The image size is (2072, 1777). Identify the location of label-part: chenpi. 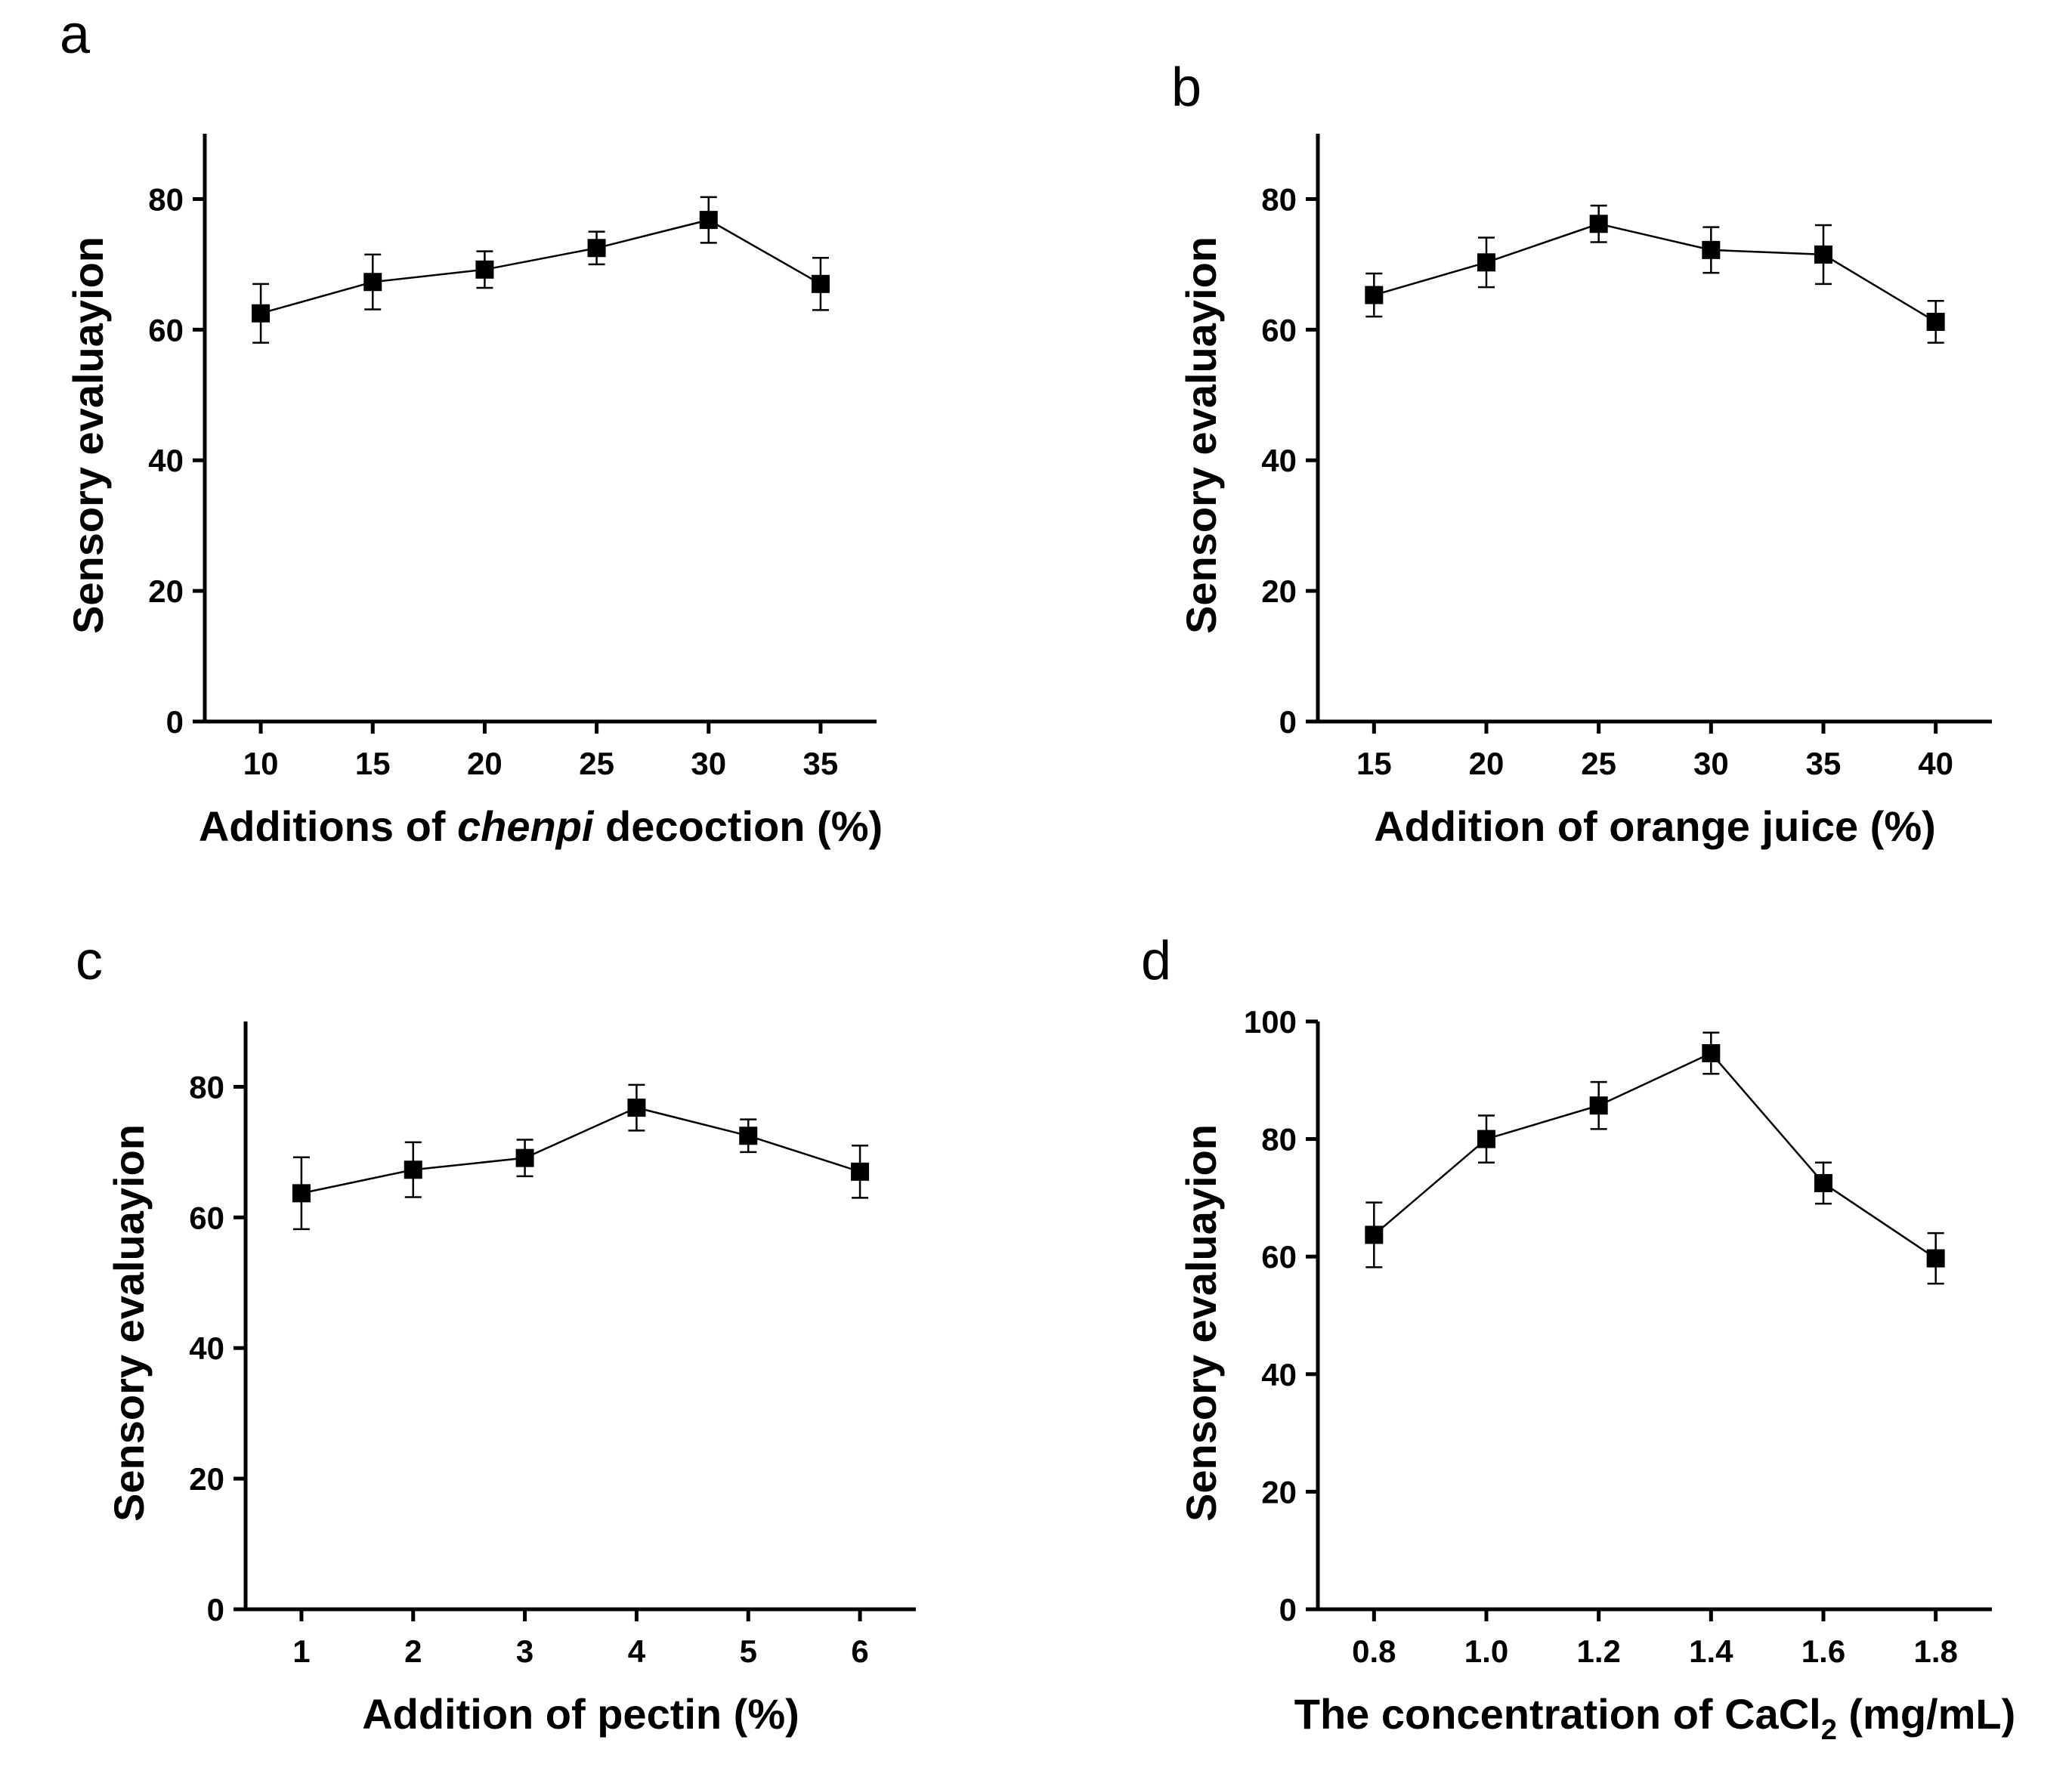
(526, 826).